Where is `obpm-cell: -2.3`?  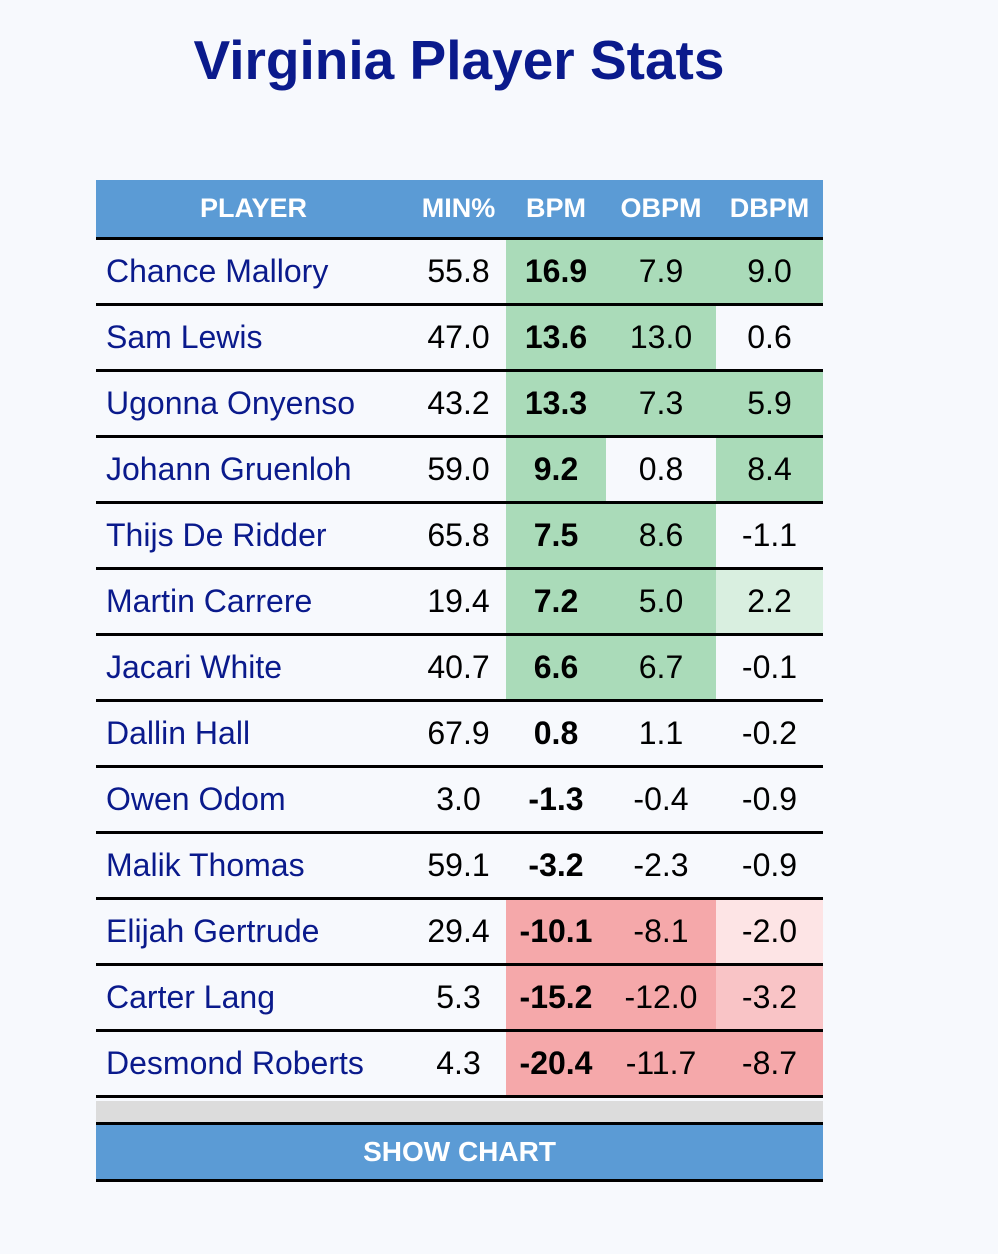
obpm-cell: -2.3 is located at coordinates (661, 866).